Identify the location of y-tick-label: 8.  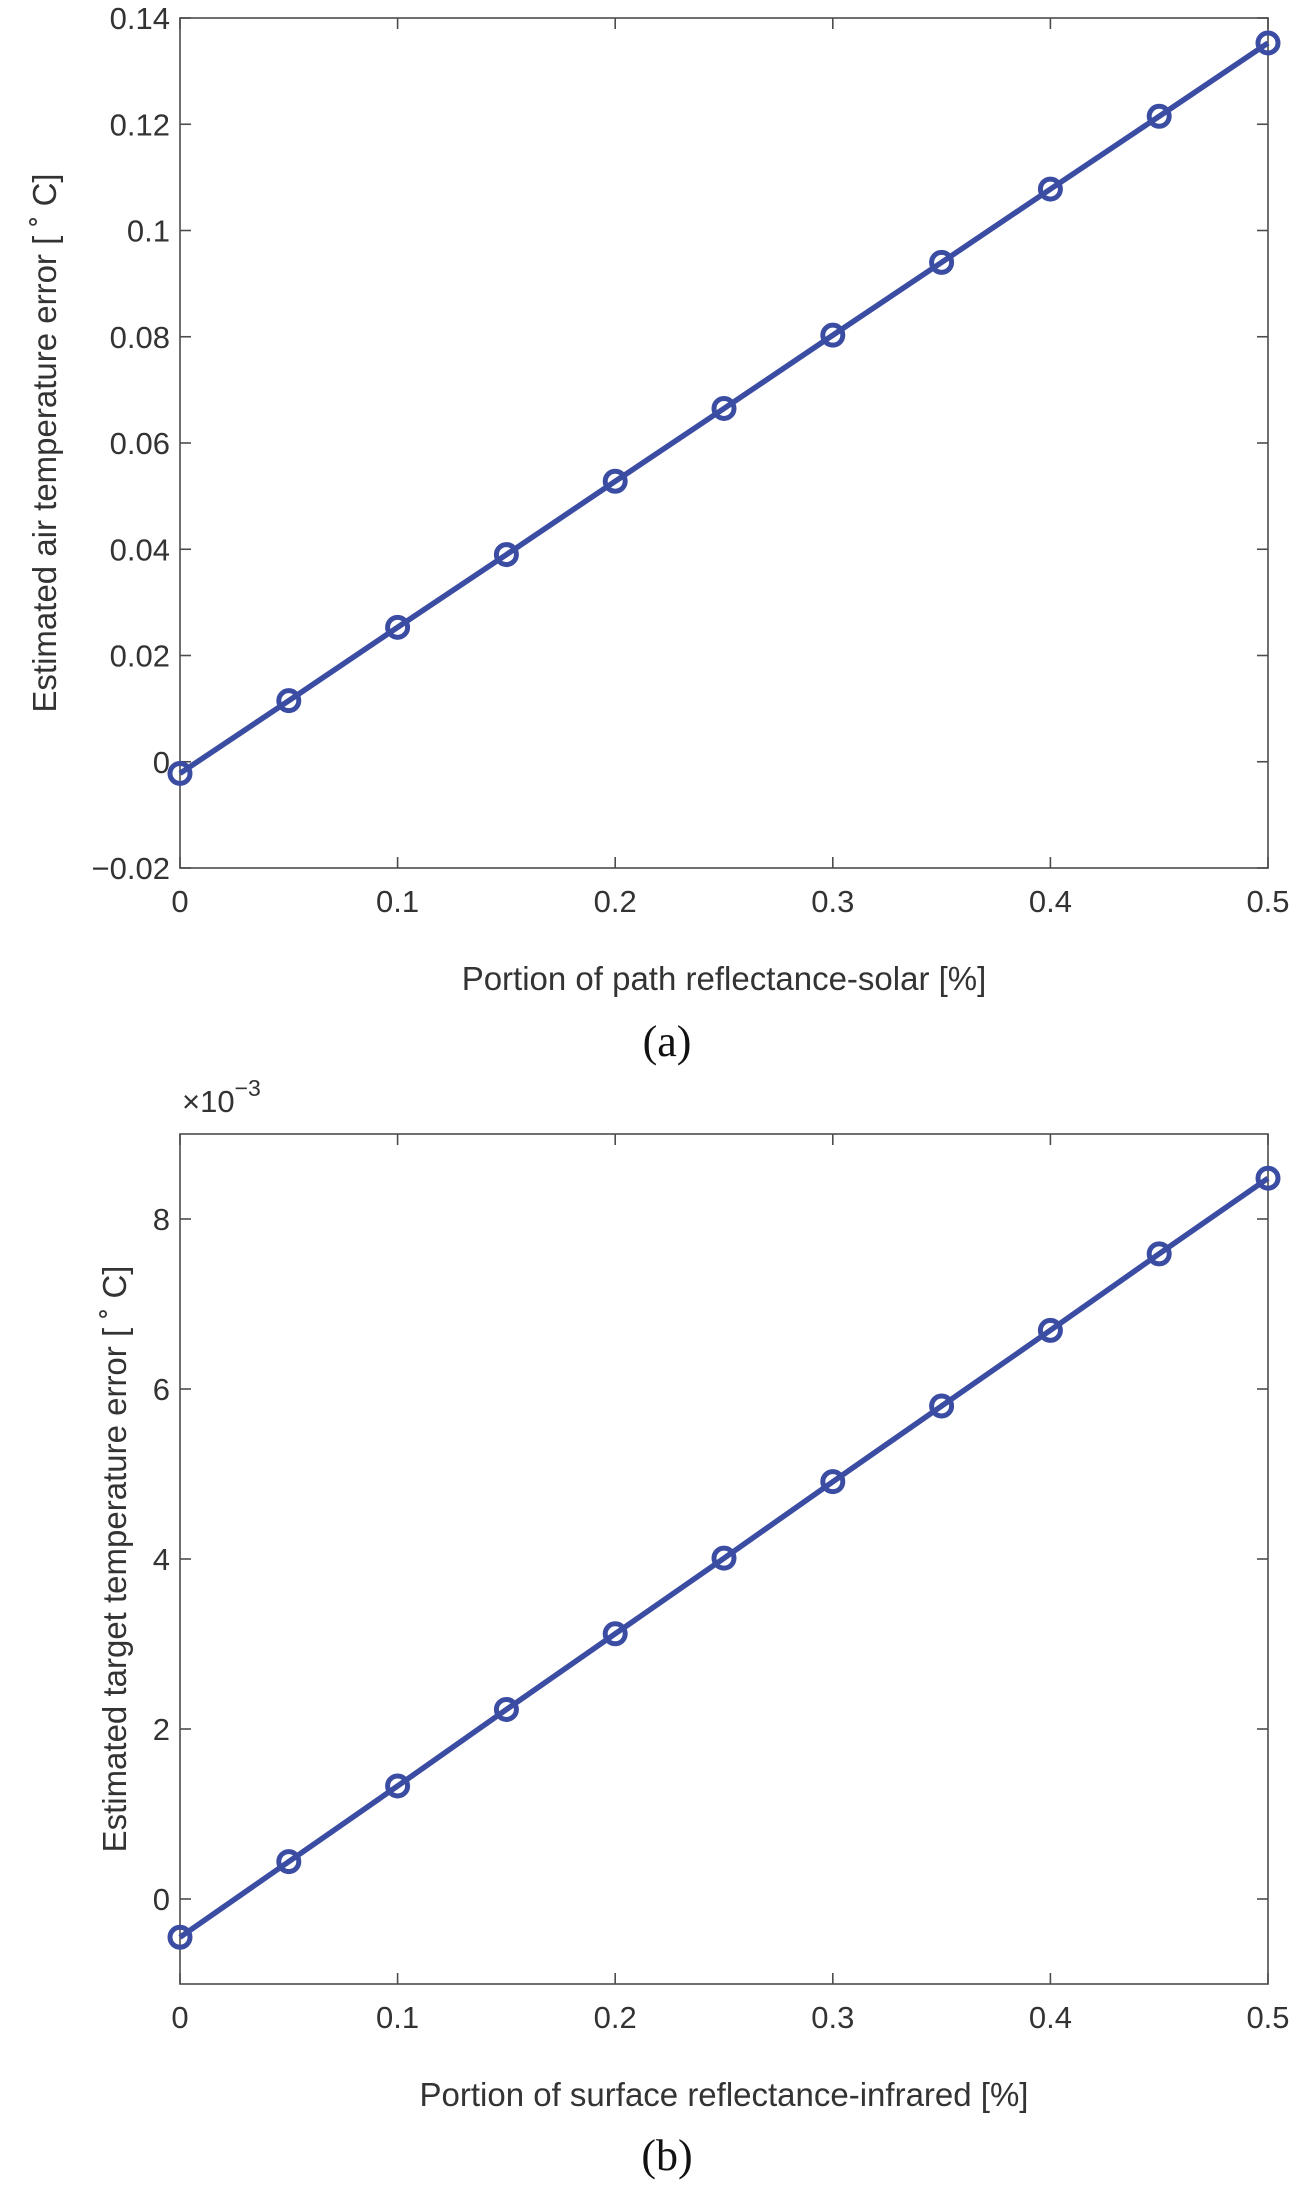
(161, 1219).